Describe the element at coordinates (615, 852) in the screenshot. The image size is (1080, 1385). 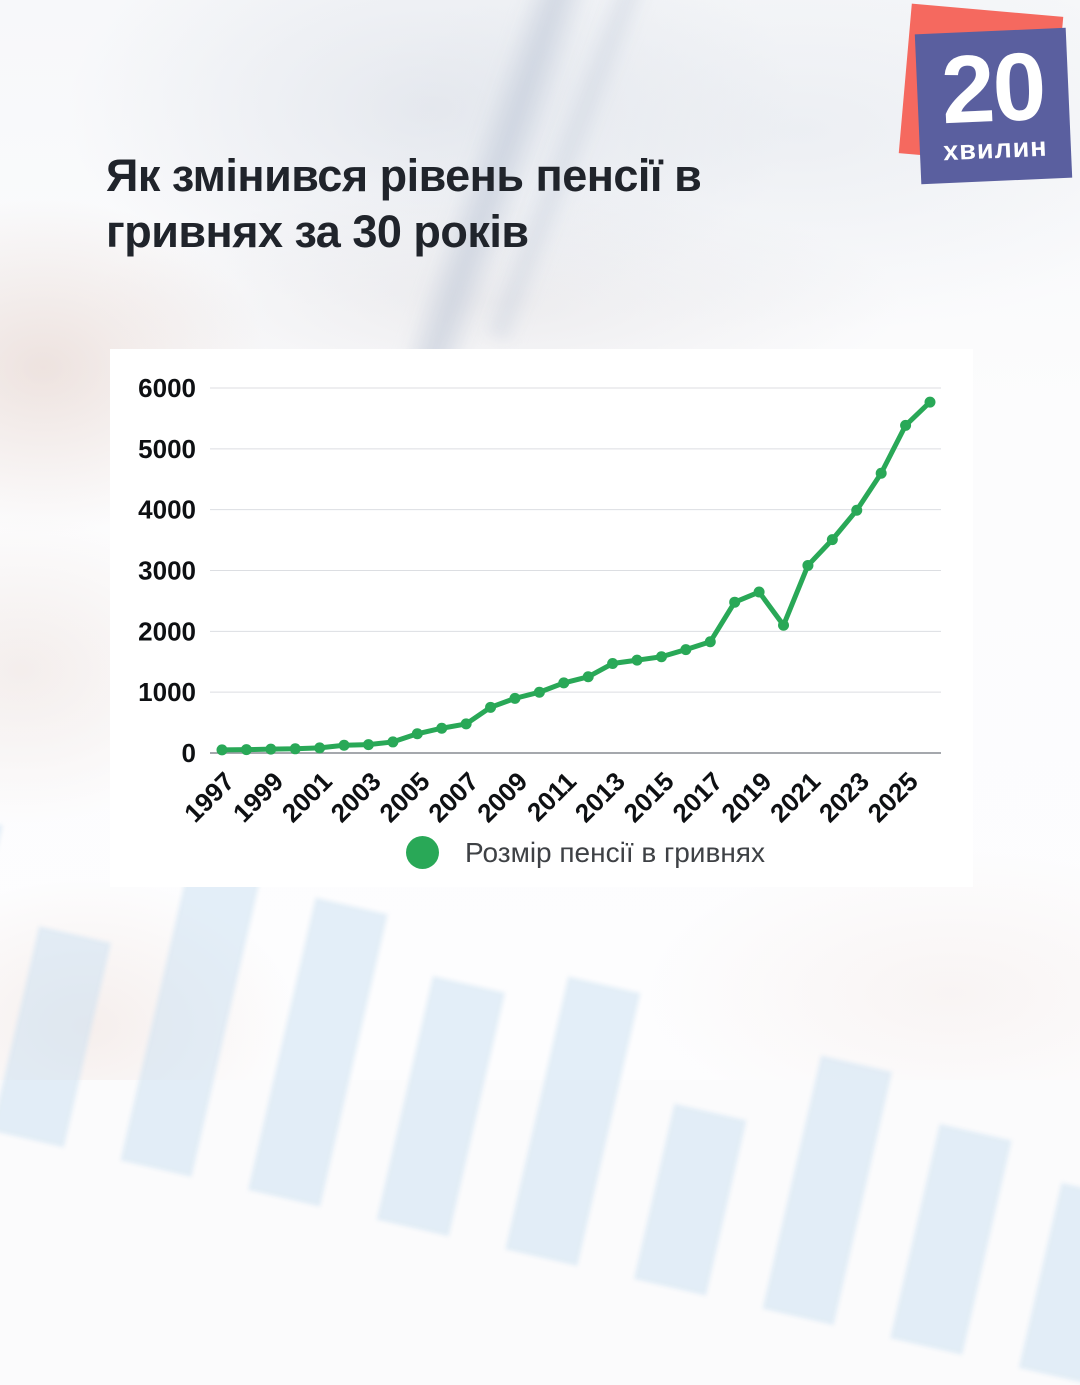
I see `legend-label: Розмір пенсії в гривнях` at that location.